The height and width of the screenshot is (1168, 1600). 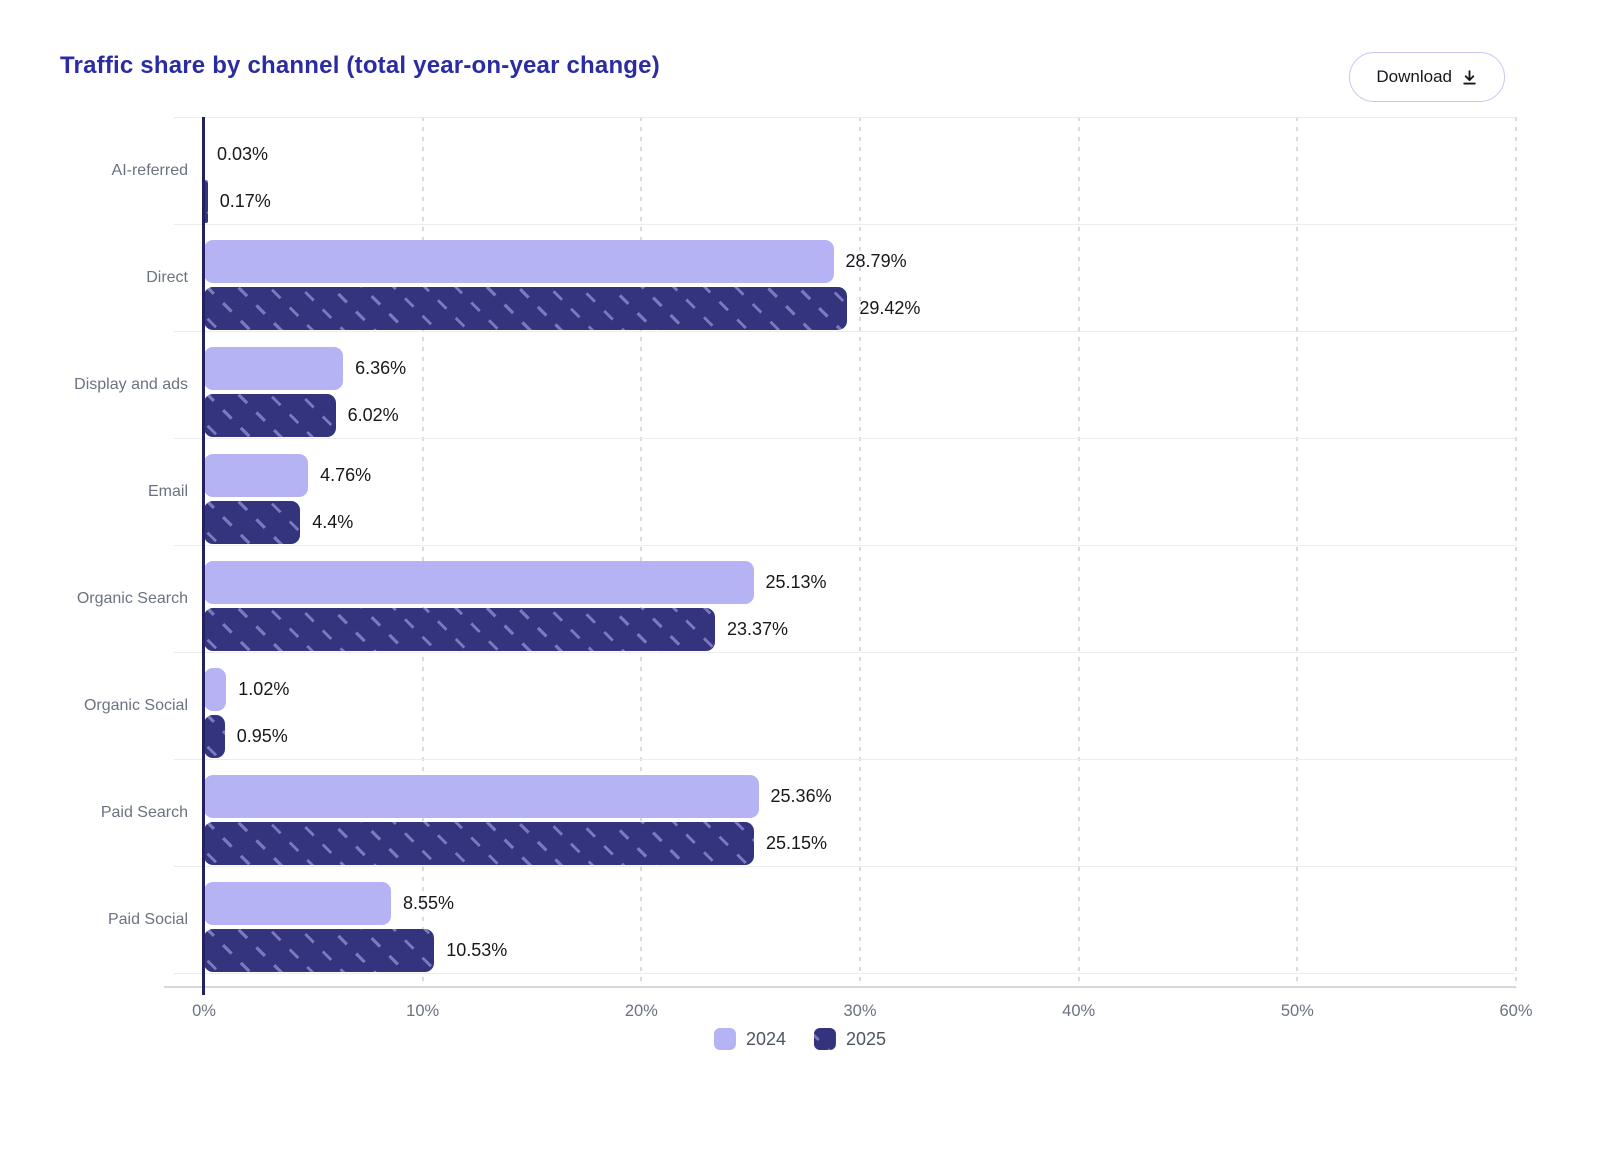 I want to click on category-label-paid-social: Paid Social, so click(x=147, y=919).